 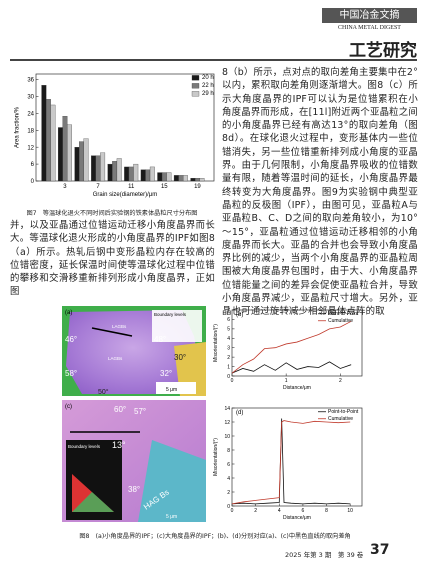 I want to click on scale-bar: 5 μm, so click(x=171, y=390).